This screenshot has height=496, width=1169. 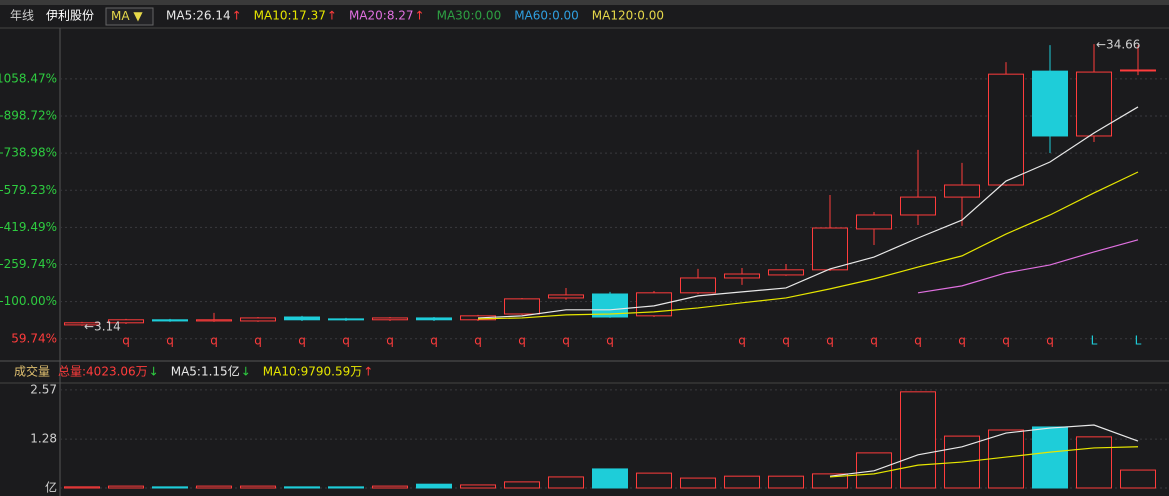 What do you see at coordinates (205, 371) in the screenshot?
I see `legend-label: MA5:1.15亿` at bounding box center [205, 371].